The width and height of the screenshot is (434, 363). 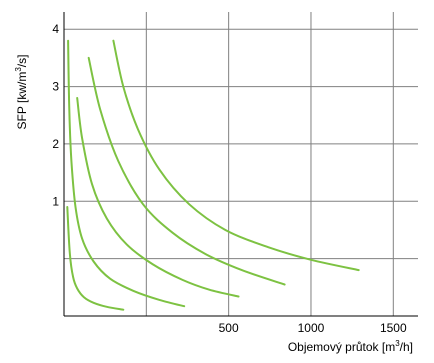 What do you see at coordinates (55, 29) in the screenshot?
I see `y-tick-label-4: 4` at bounding box center [55, 29].